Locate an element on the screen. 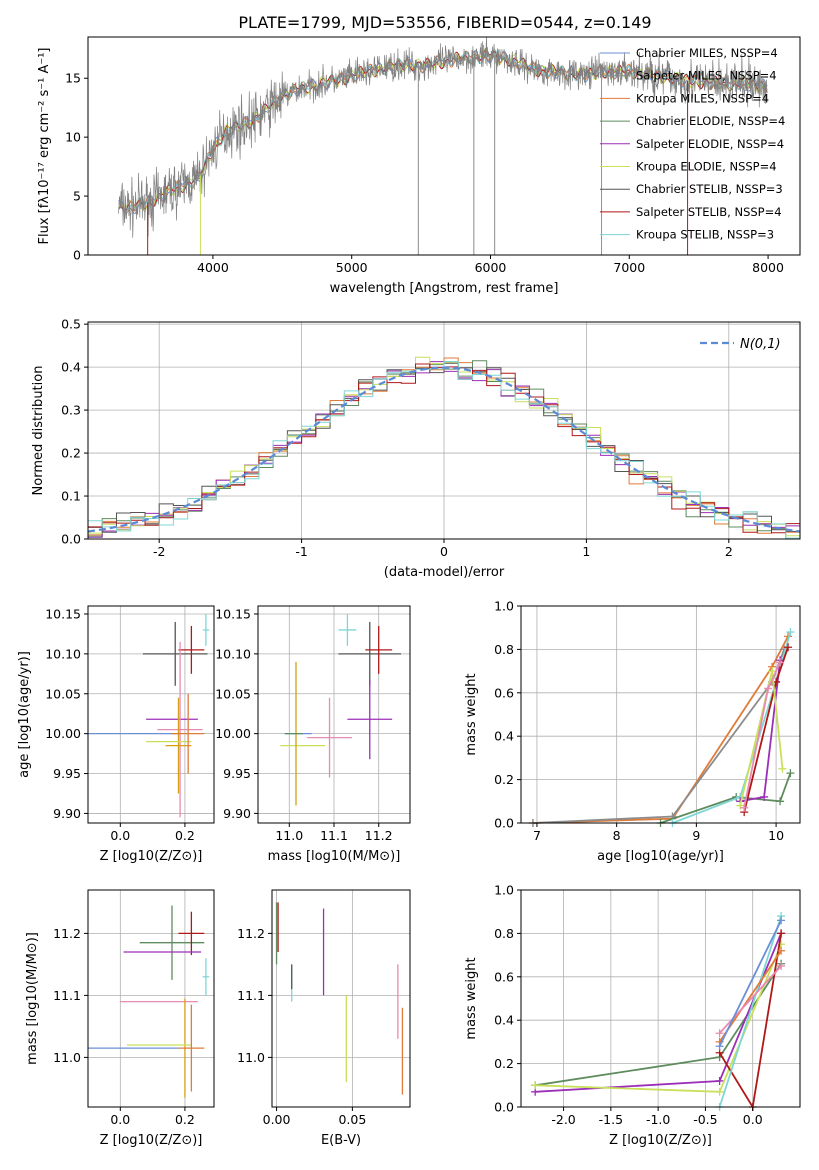 The image size is (819, 1170). y-tick-label: 9.95 is located at coordinates (67, 773).